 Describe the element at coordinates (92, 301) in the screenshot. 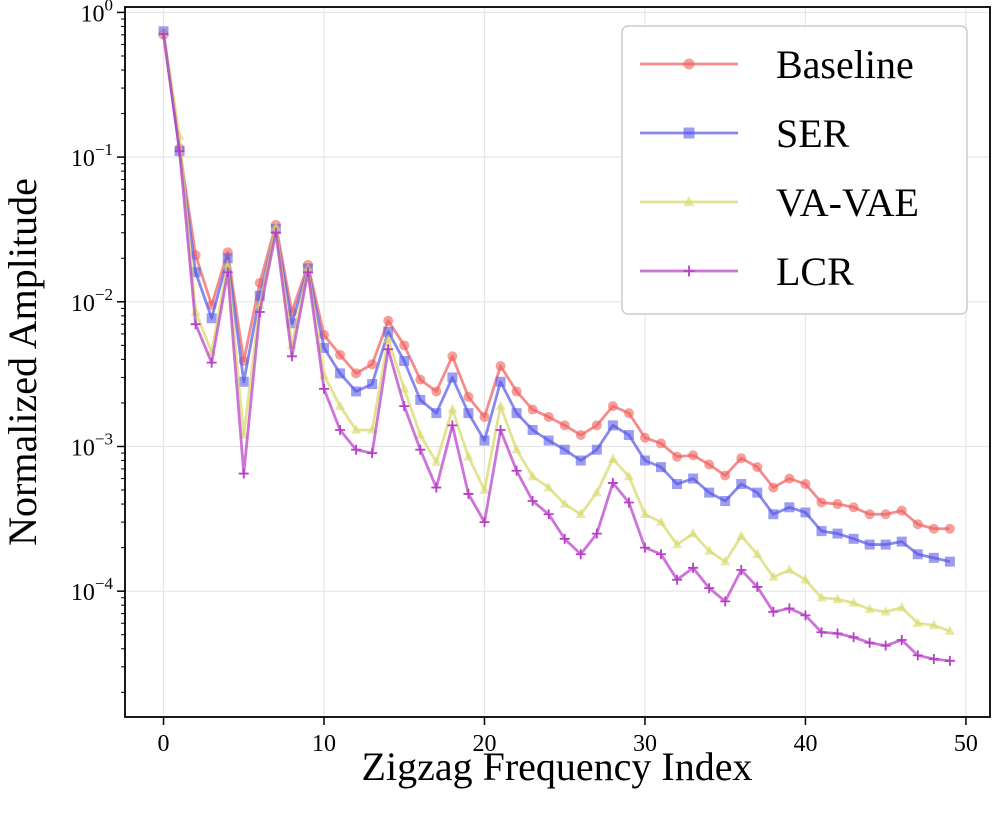

I see `y-tick-label: 10⁻²` at that location.